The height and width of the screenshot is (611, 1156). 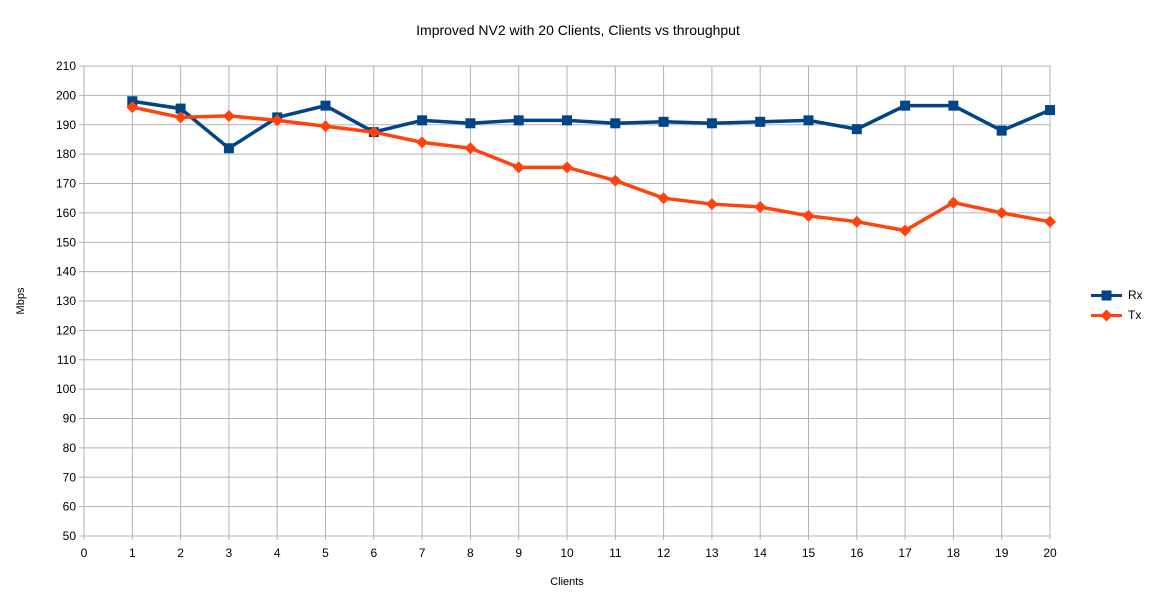 What do you see at coordinates (1106, 315) in the screenshot?
I see `tx-series-marker-icon` at bounding box center [1106, 315].